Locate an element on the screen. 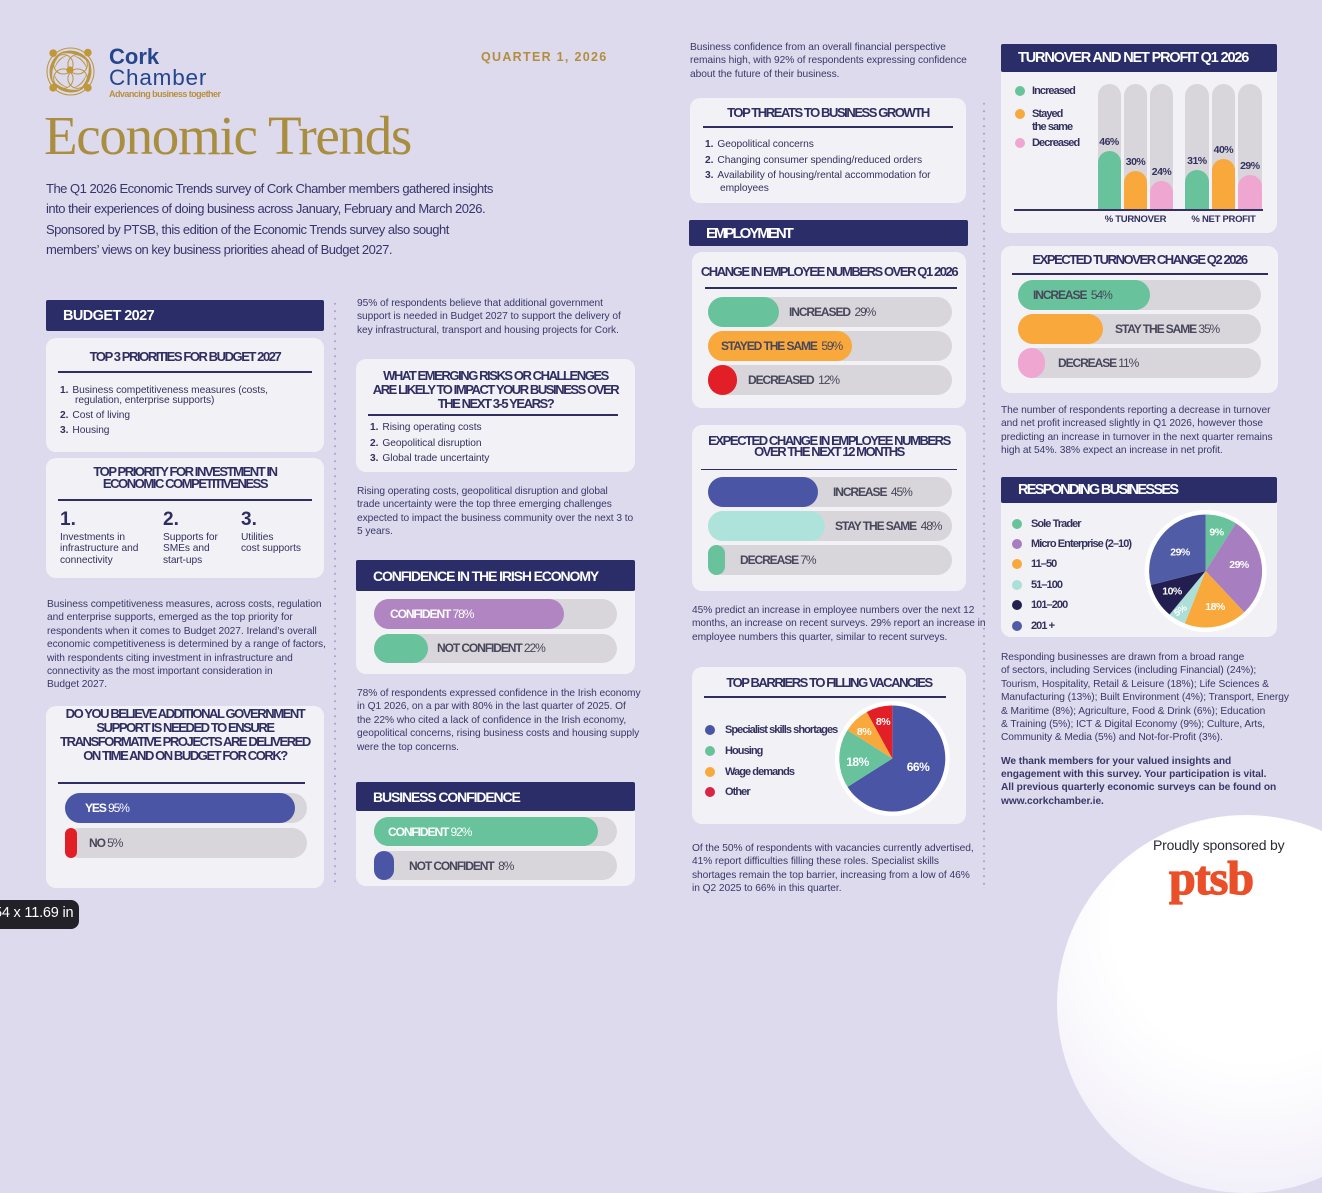 Image resolution: width=1322 pixels, height=1193 pixels. svg-text: 10% is located at coordinates (1172, 592).